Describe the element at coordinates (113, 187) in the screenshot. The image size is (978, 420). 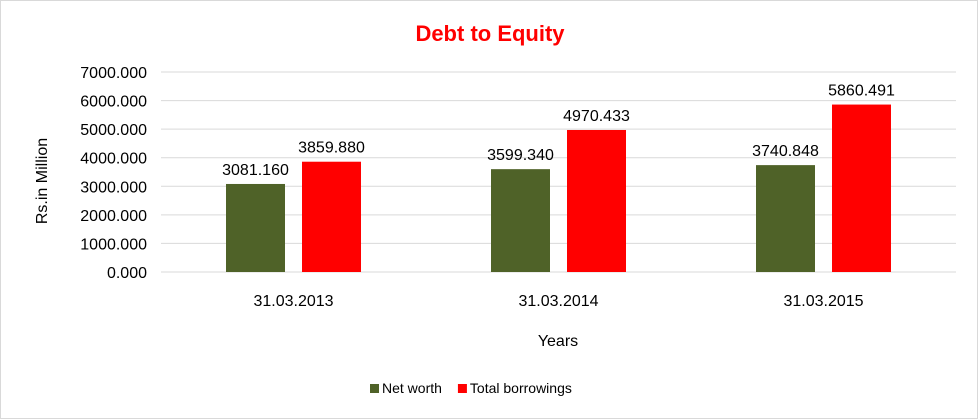
I see `y-tick-label: 3000.000` at that location.